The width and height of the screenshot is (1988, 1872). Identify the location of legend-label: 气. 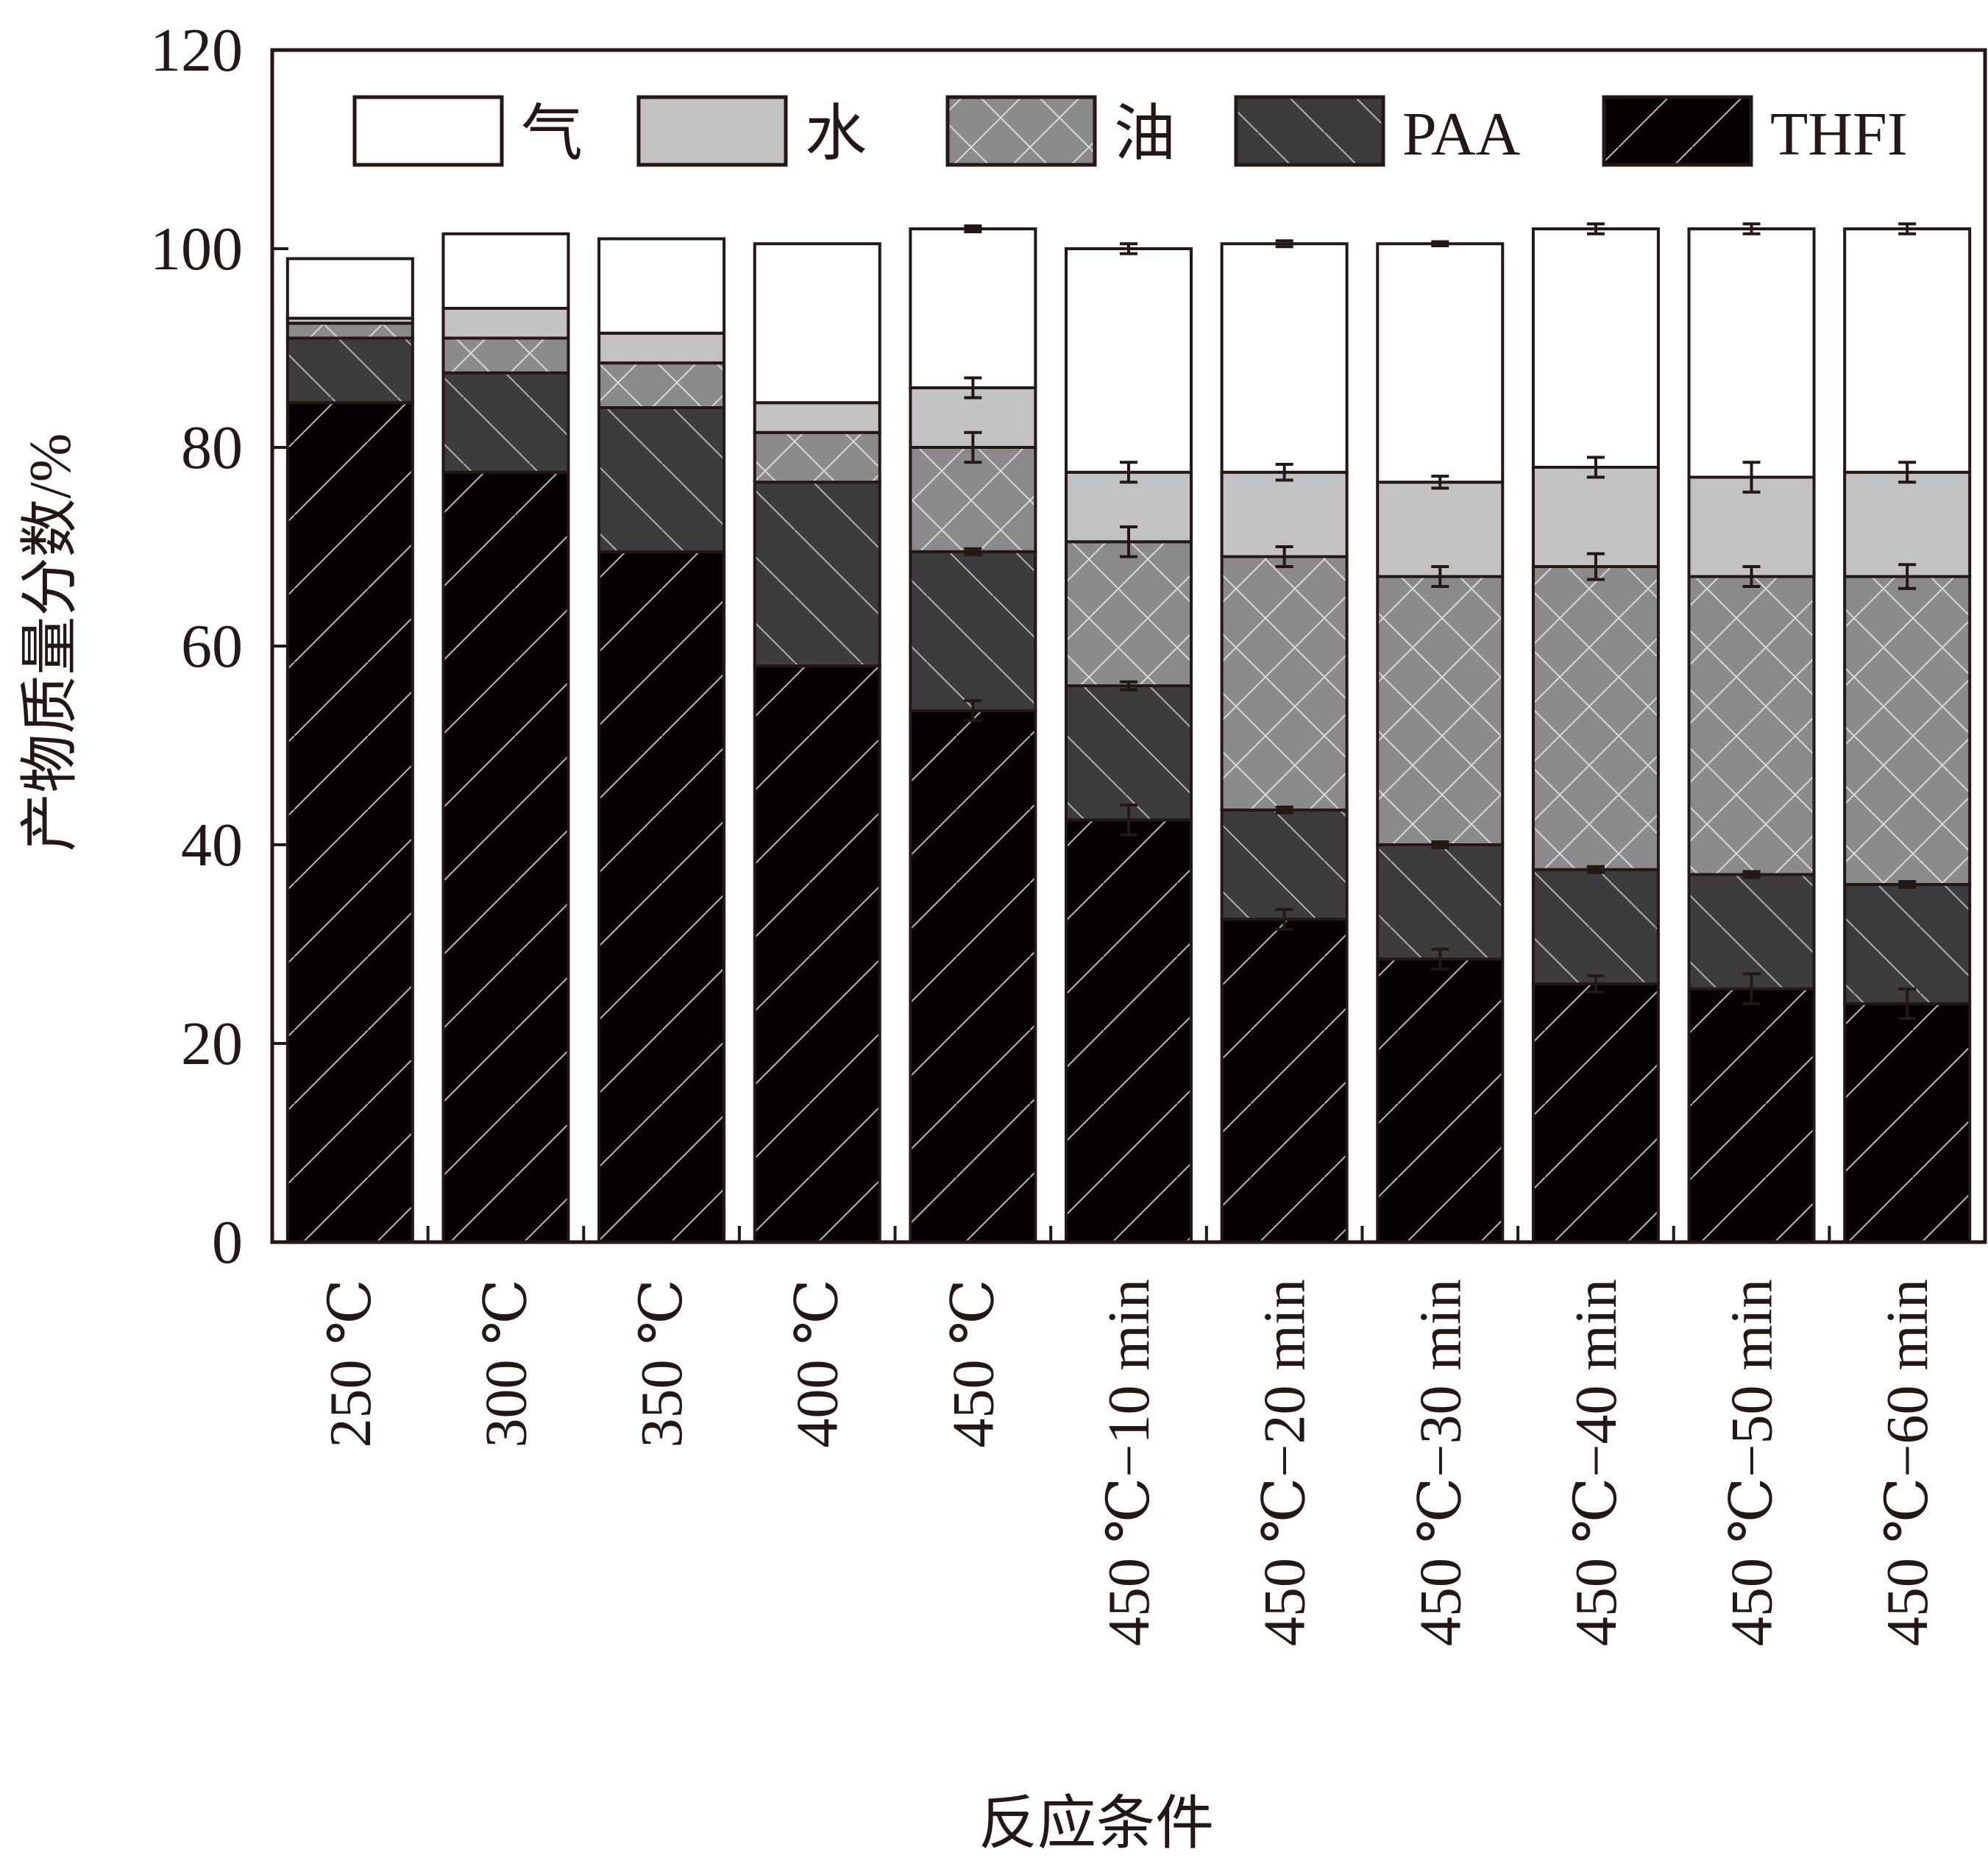
(552, 134).